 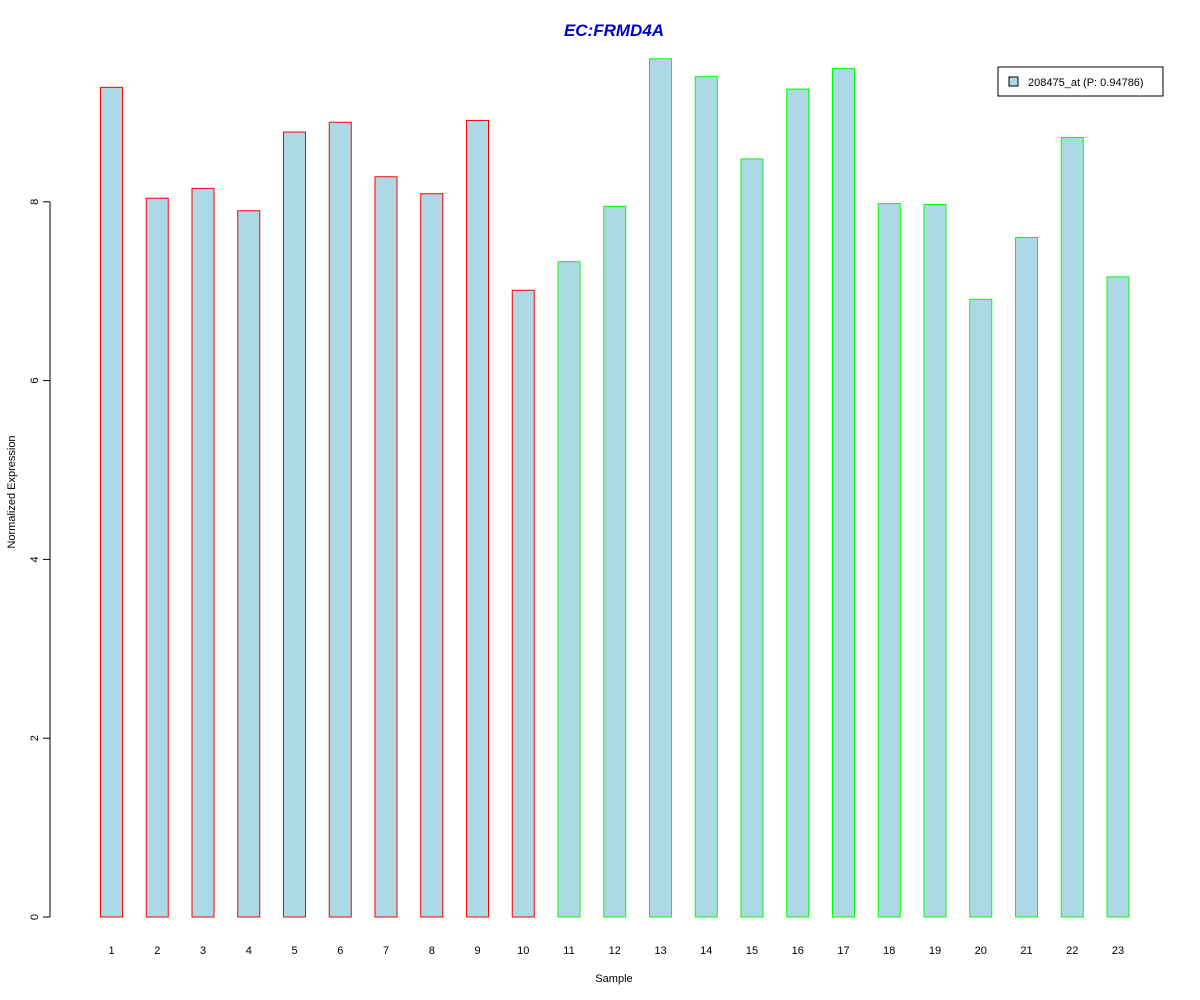 I want to click on x-axis-title: Sample, so click(x=613, y=979).